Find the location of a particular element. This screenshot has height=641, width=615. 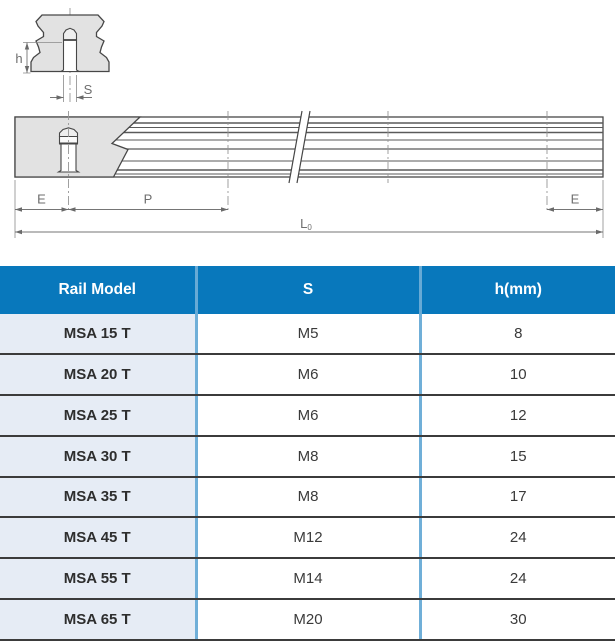

thread-hole-body is located at coordinates (70, 56).